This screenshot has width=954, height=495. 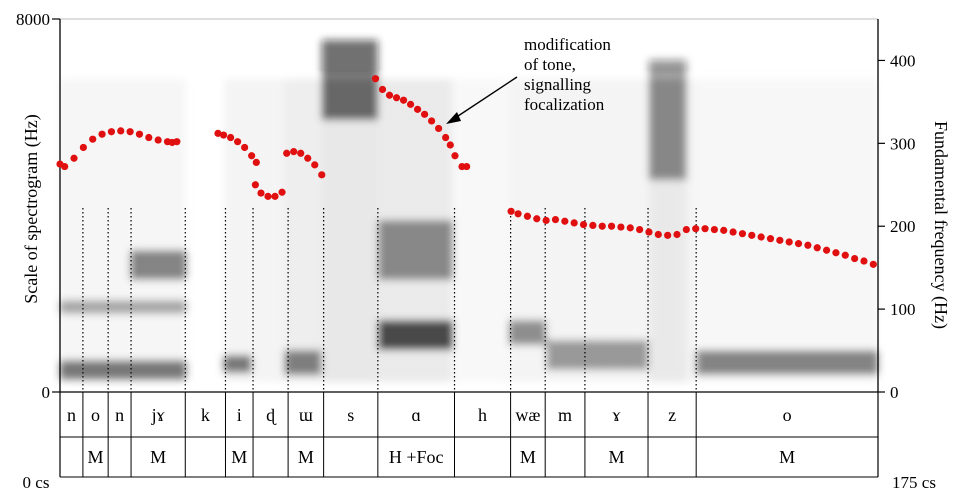 I want to click on left-axis: 8000 0 Scale of spectrogram (Hz), so click(x=38, y=206).